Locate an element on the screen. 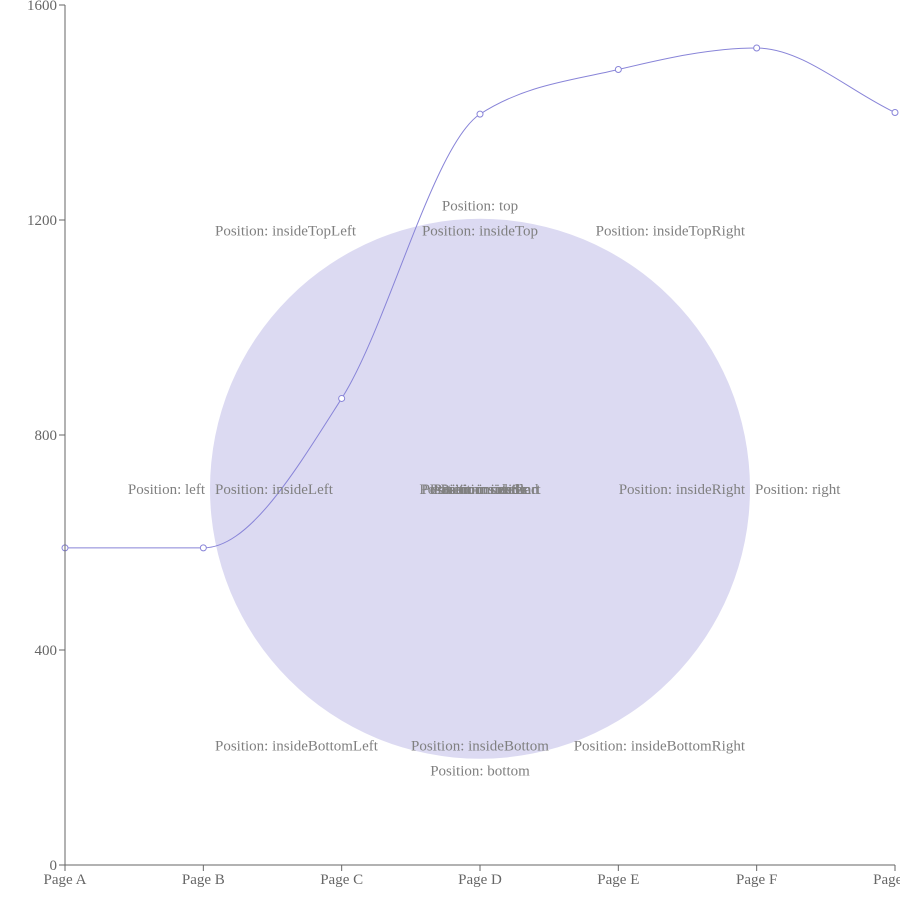 Image resolution: width=900 pixels, height=900 pixels. label-outside: Position: outside is located at coordinates (480, 490).